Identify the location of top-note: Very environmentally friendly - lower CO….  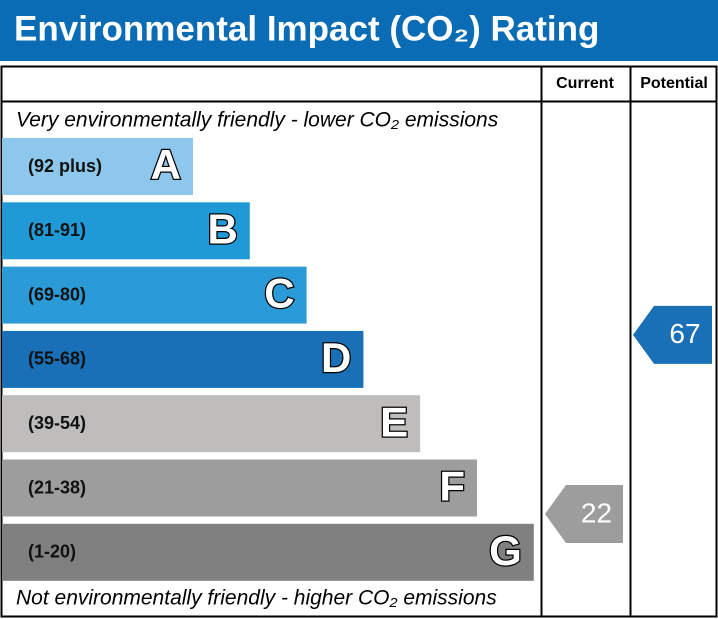
(257, 120).